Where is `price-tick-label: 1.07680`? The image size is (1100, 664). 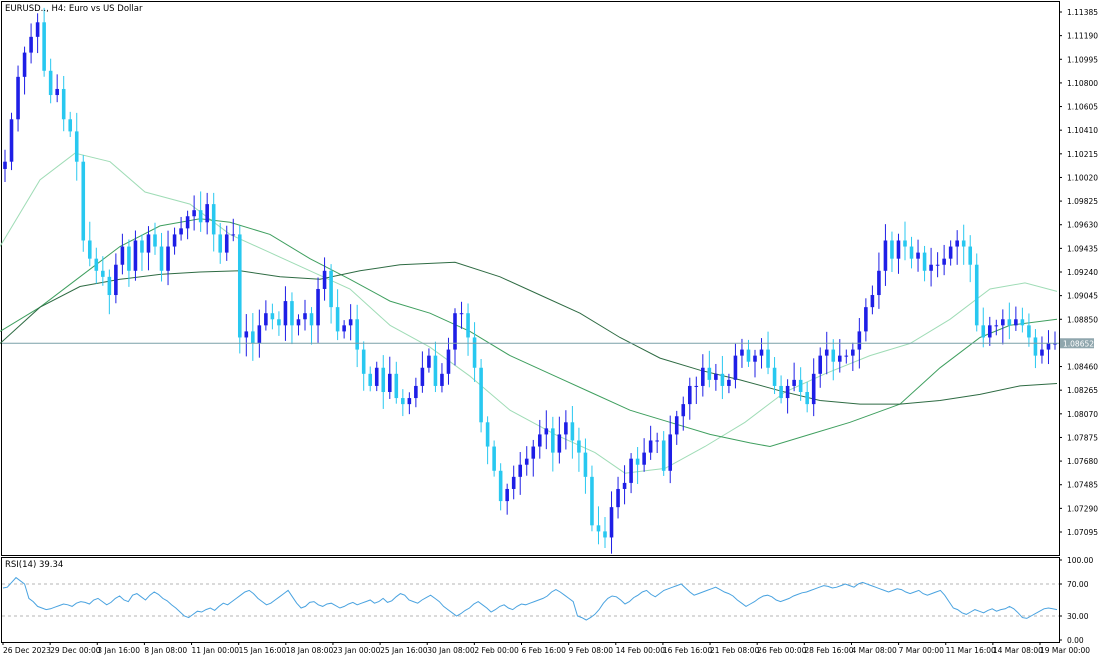
price-tick-label: 1.07680 is located at coordinates (1082, 461).